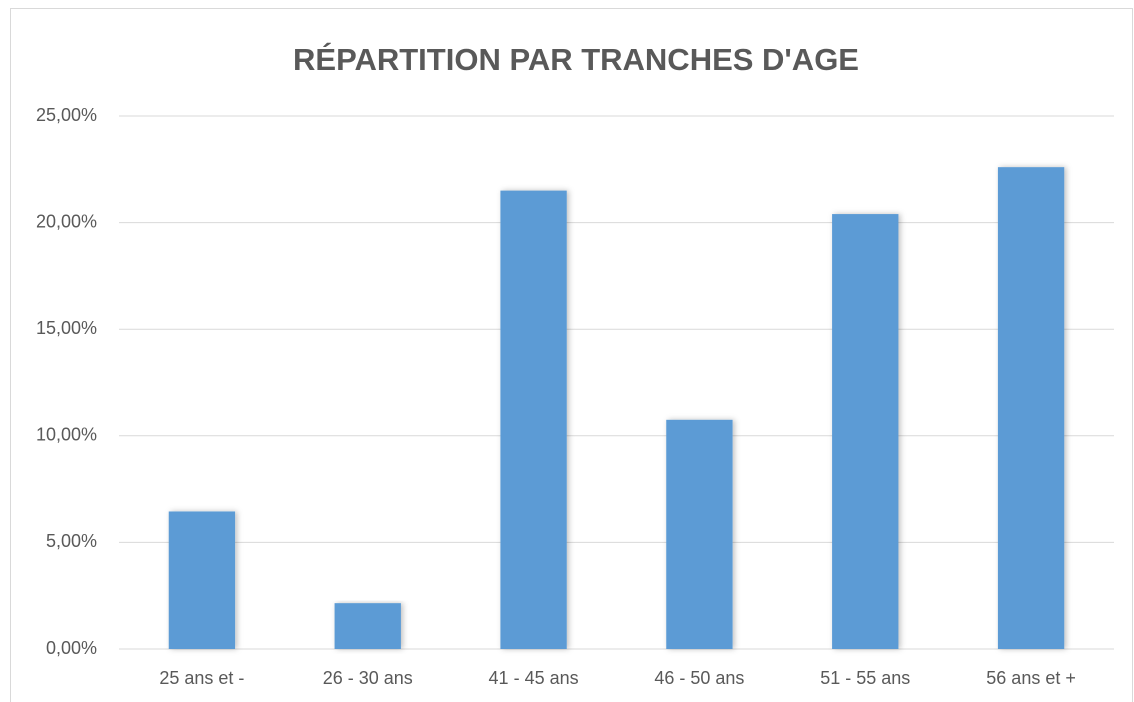 This screenshot has height=702, width=1134. What do you see at coordinates (66, 435) in the screenshot?
I see `y-tick-label: 10,00%` at bounding box center [66, 435].